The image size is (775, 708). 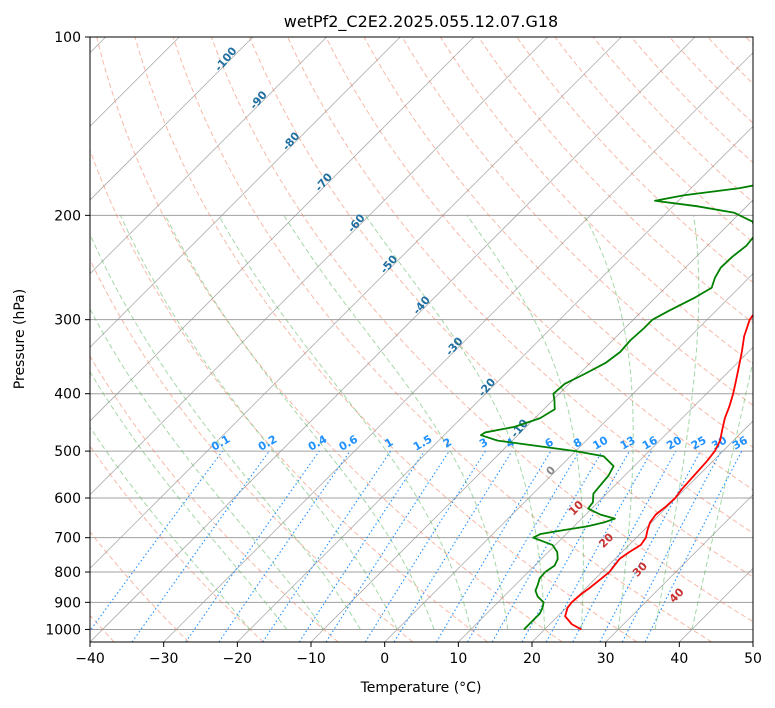 What do you see at coordinates (421, 688) in the screenshot?
I see `x-axis-title: Temperature (°C)` at bounding box center [421, 688].